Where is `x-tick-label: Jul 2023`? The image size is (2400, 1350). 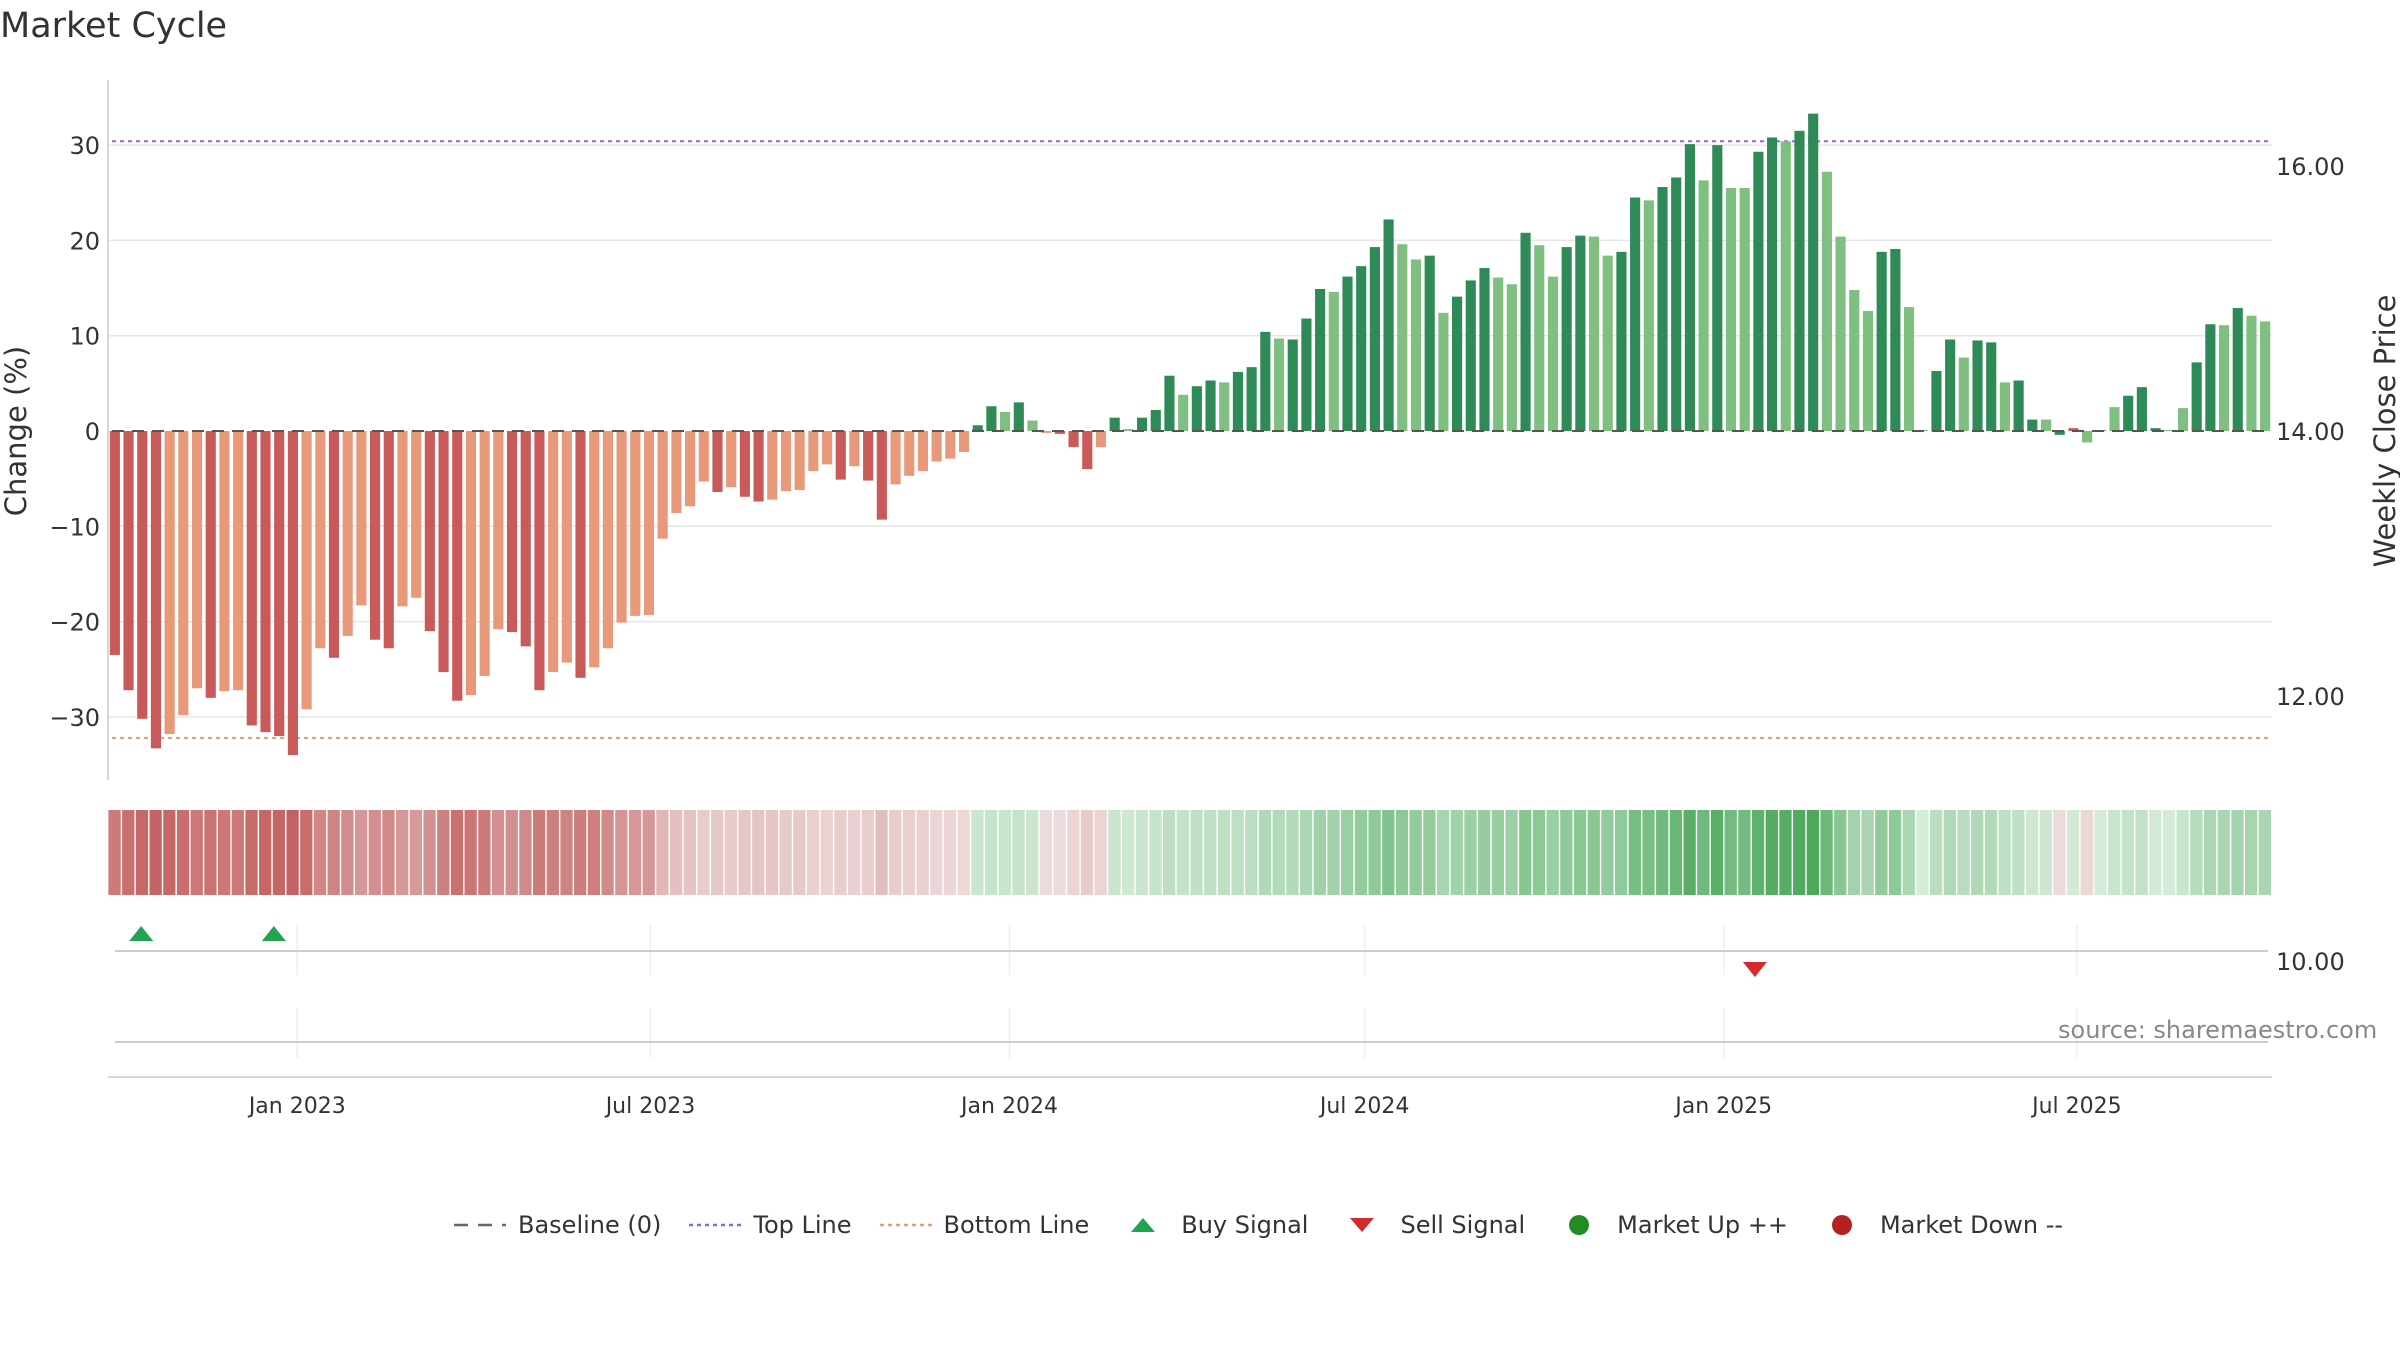
x-tick-label: Jul 2023 is located at coordinates (650, 1106).